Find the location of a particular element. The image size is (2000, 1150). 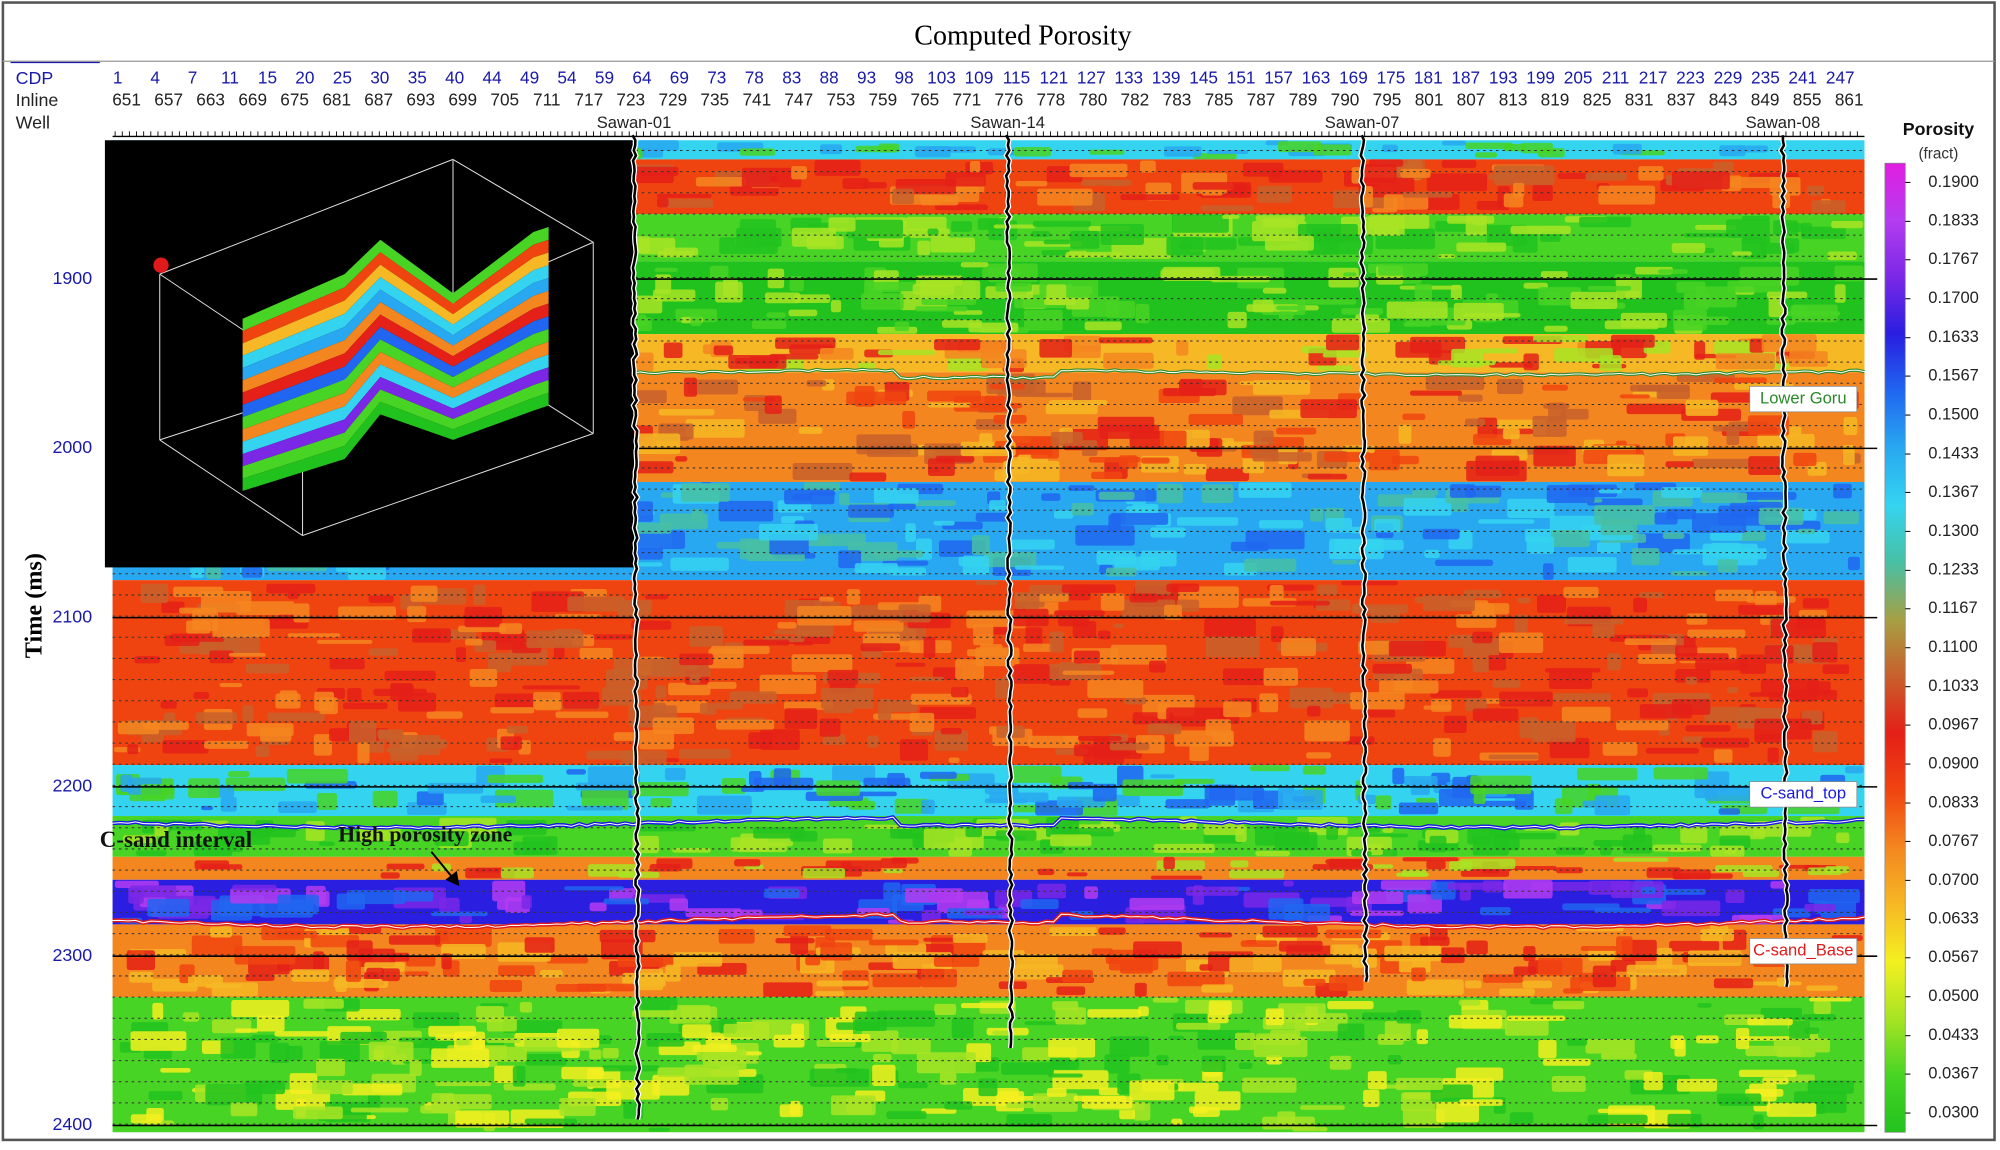

inline-label: 831 is located at coordinates (1639, 99).